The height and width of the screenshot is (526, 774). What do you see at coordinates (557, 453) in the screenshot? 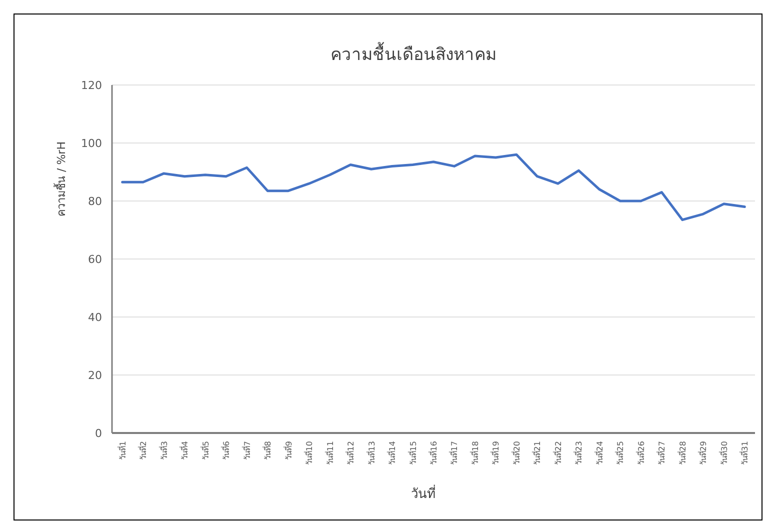
I see `x-tick-label: วันที่22` at bounding box center [557, 453].